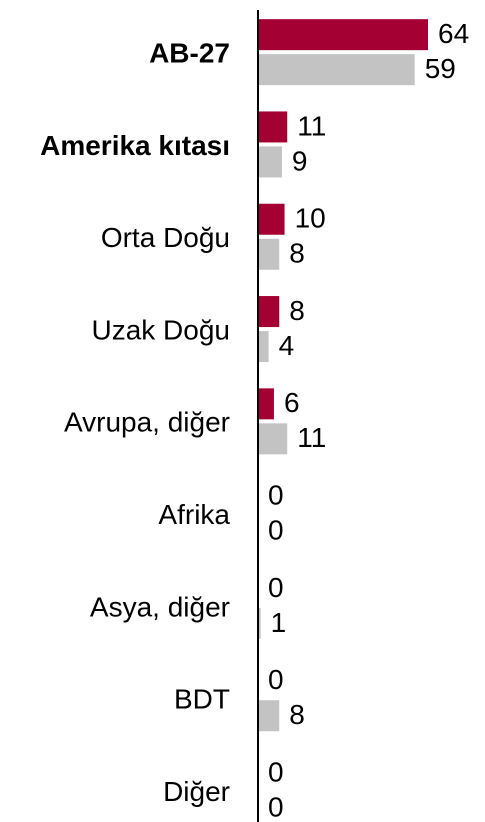 The height and width of the screenshot is (822, 485). Describe the element at coordinates (310, 218) in the screenshot. I see `value-label: 10` at that location.